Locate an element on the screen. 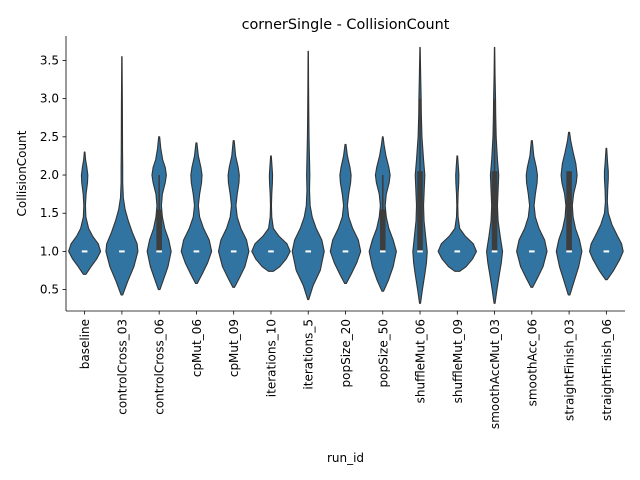  x-tick-label: cpMut_06 is located at coordinates (197, 348).